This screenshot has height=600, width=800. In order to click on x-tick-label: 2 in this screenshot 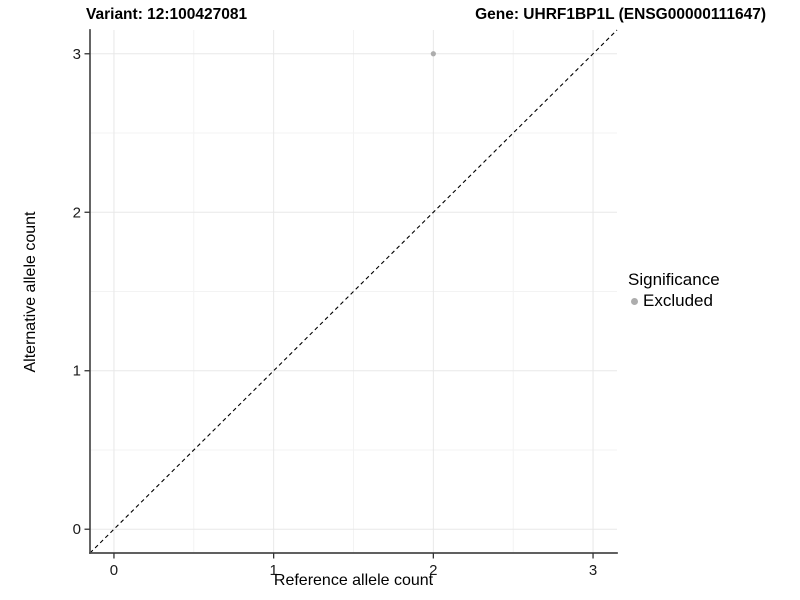, I will do `click(433, 570)`.